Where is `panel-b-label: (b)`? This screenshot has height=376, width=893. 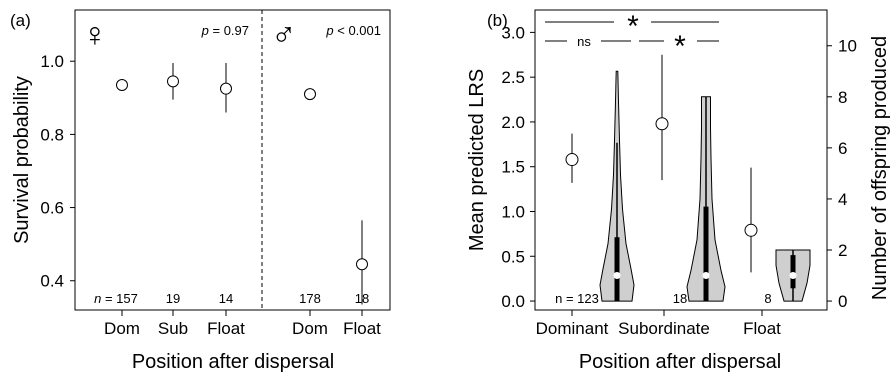 panel-b-label: (b) is located at coordinates (497, 20).